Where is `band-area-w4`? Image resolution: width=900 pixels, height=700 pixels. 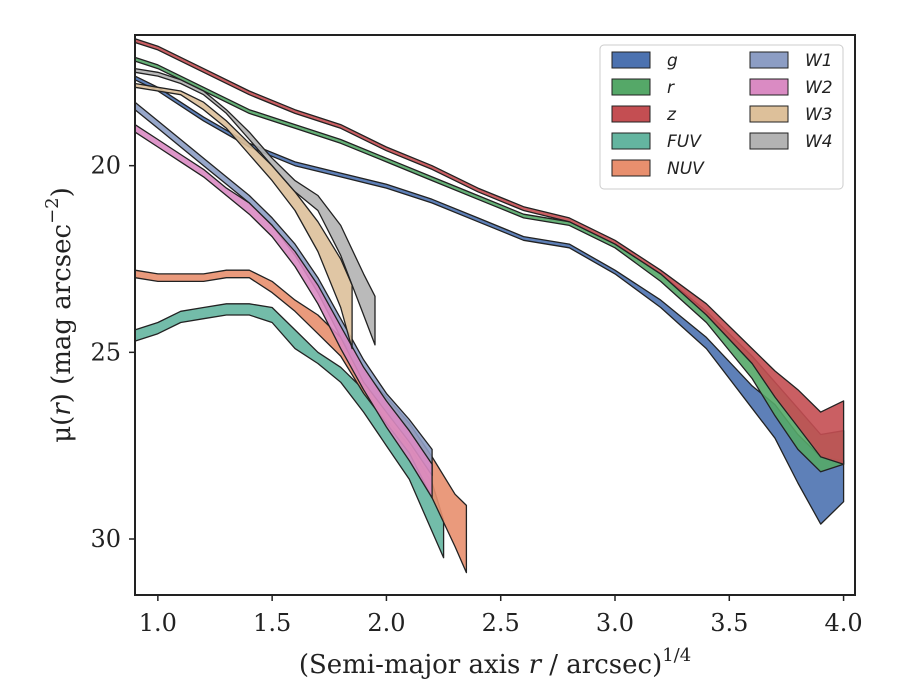 band-area-w4 is located at coordinates (255, 206).